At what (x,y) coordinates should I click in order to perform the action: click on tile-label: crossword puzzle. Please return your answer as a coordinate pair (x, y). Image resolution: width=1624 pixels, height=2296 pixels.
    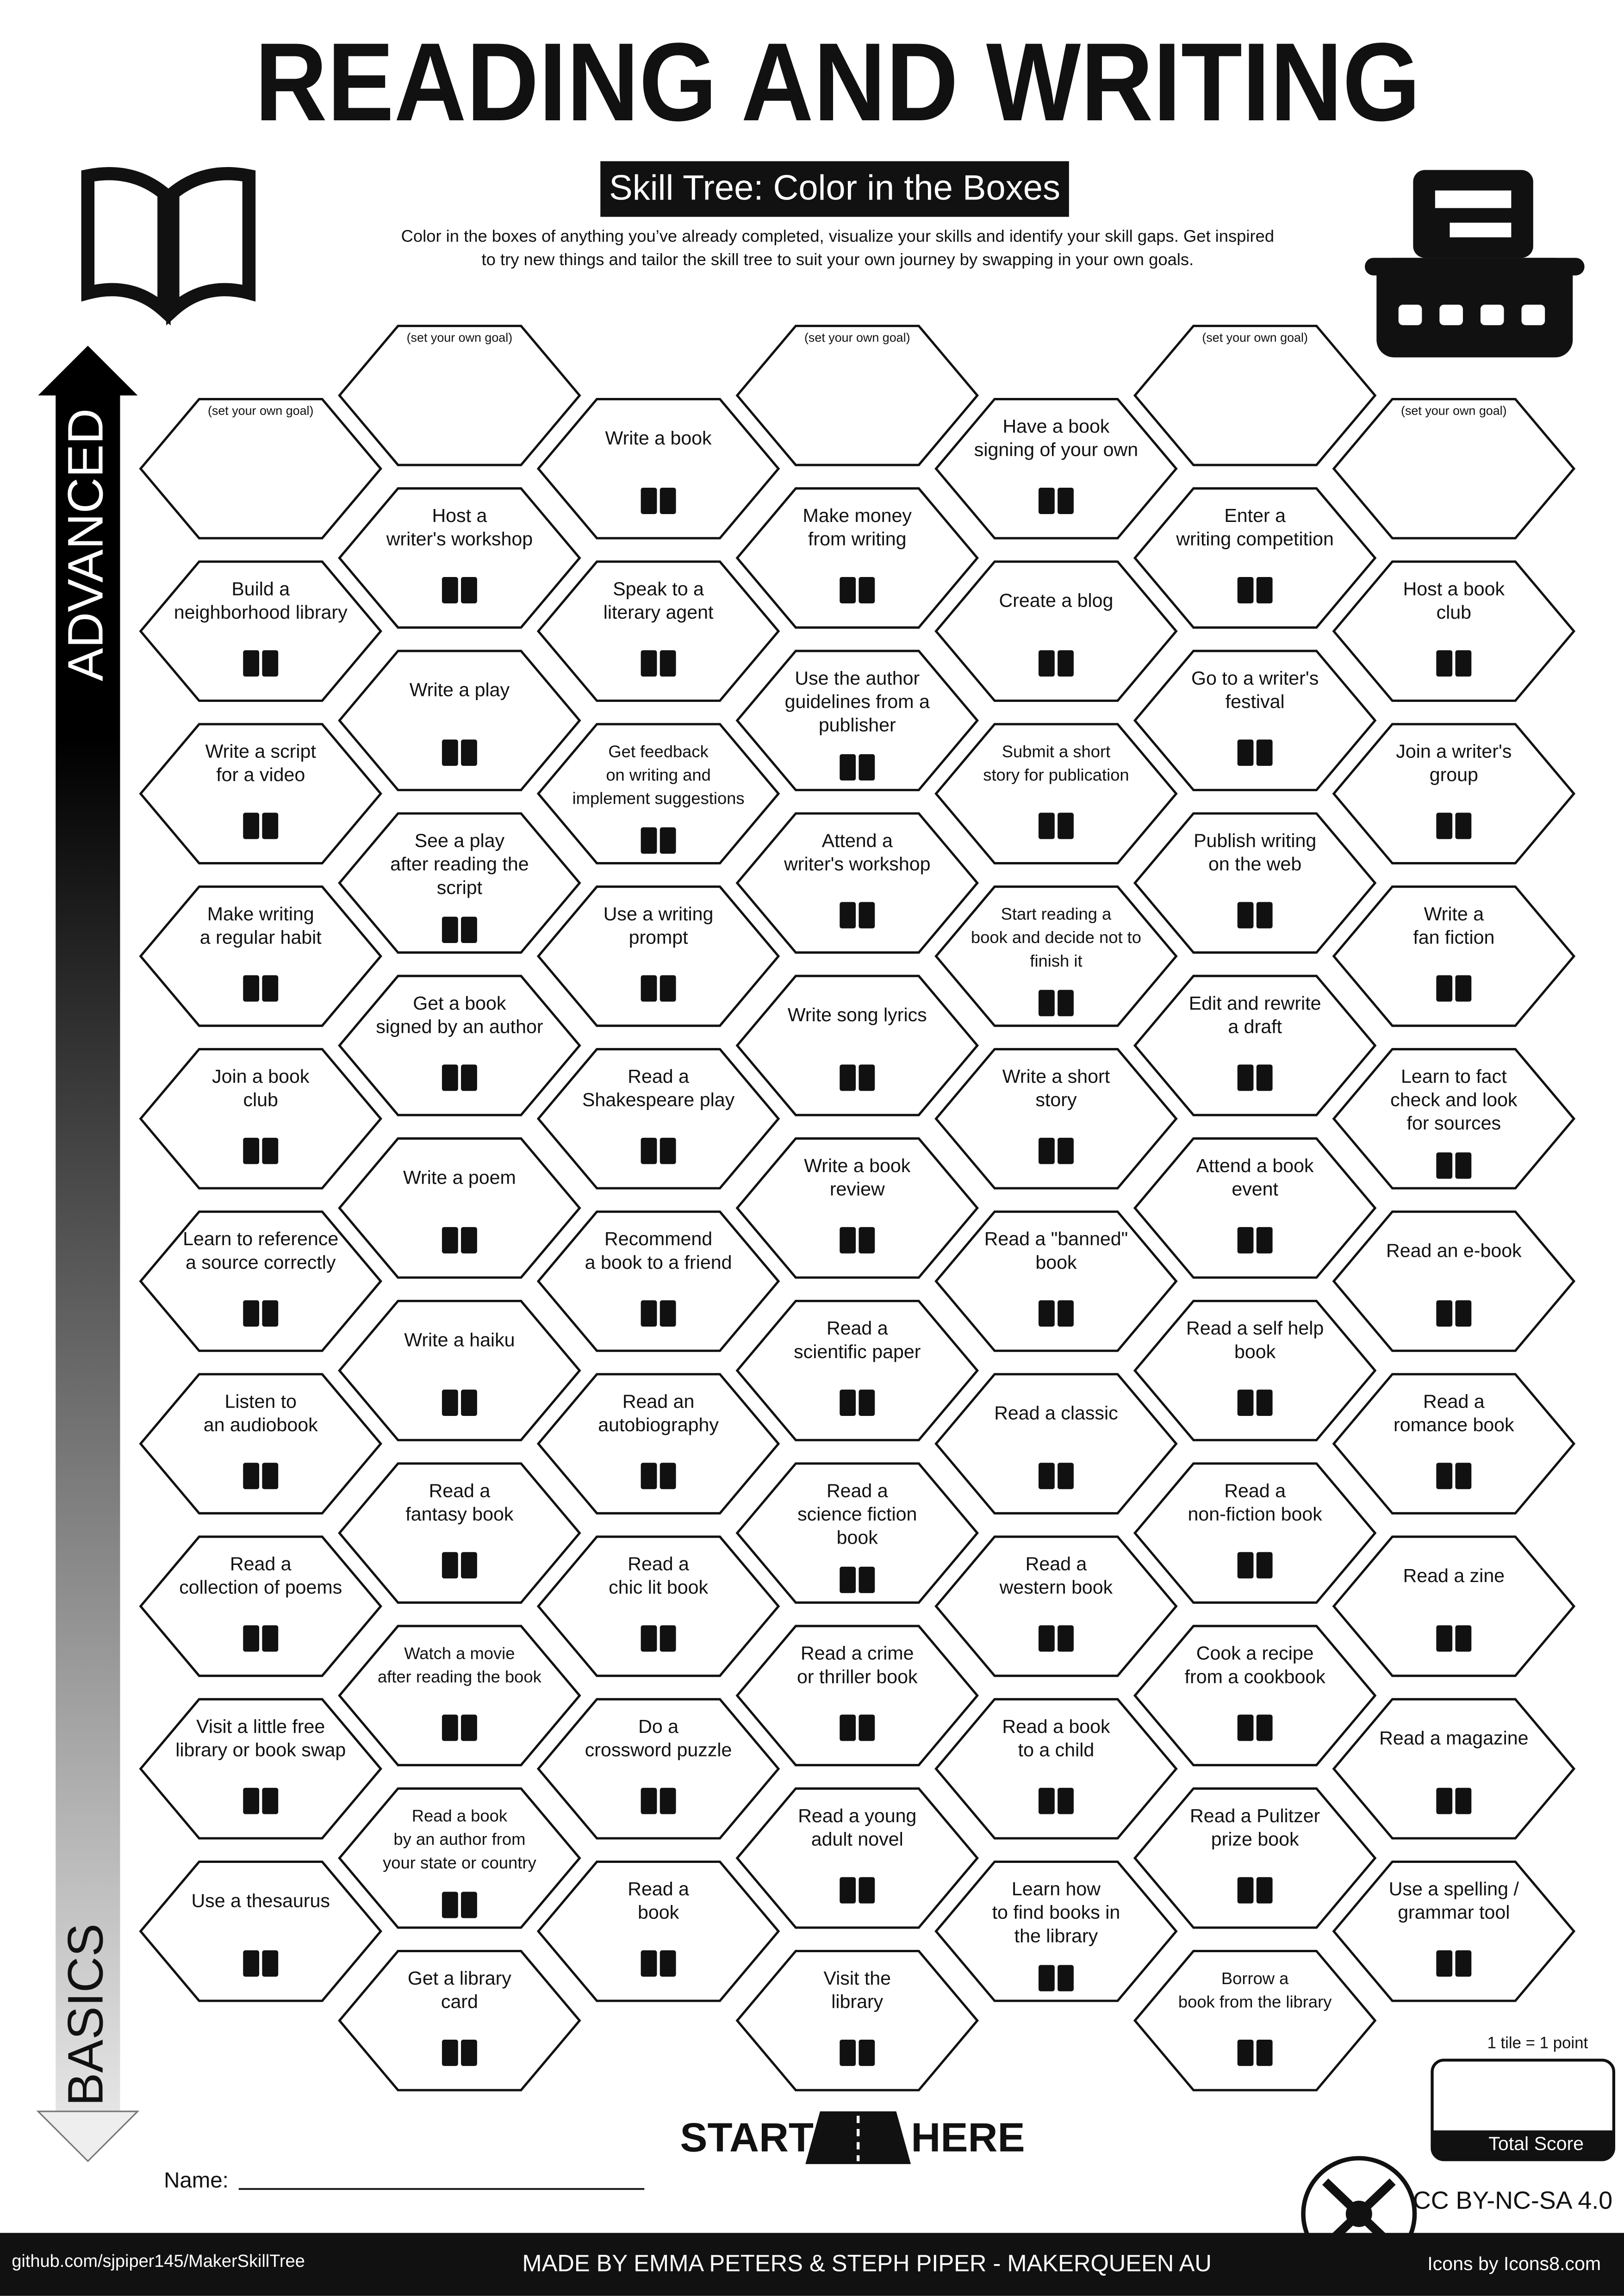
    Looking at the image, I should click on (658, 1750).